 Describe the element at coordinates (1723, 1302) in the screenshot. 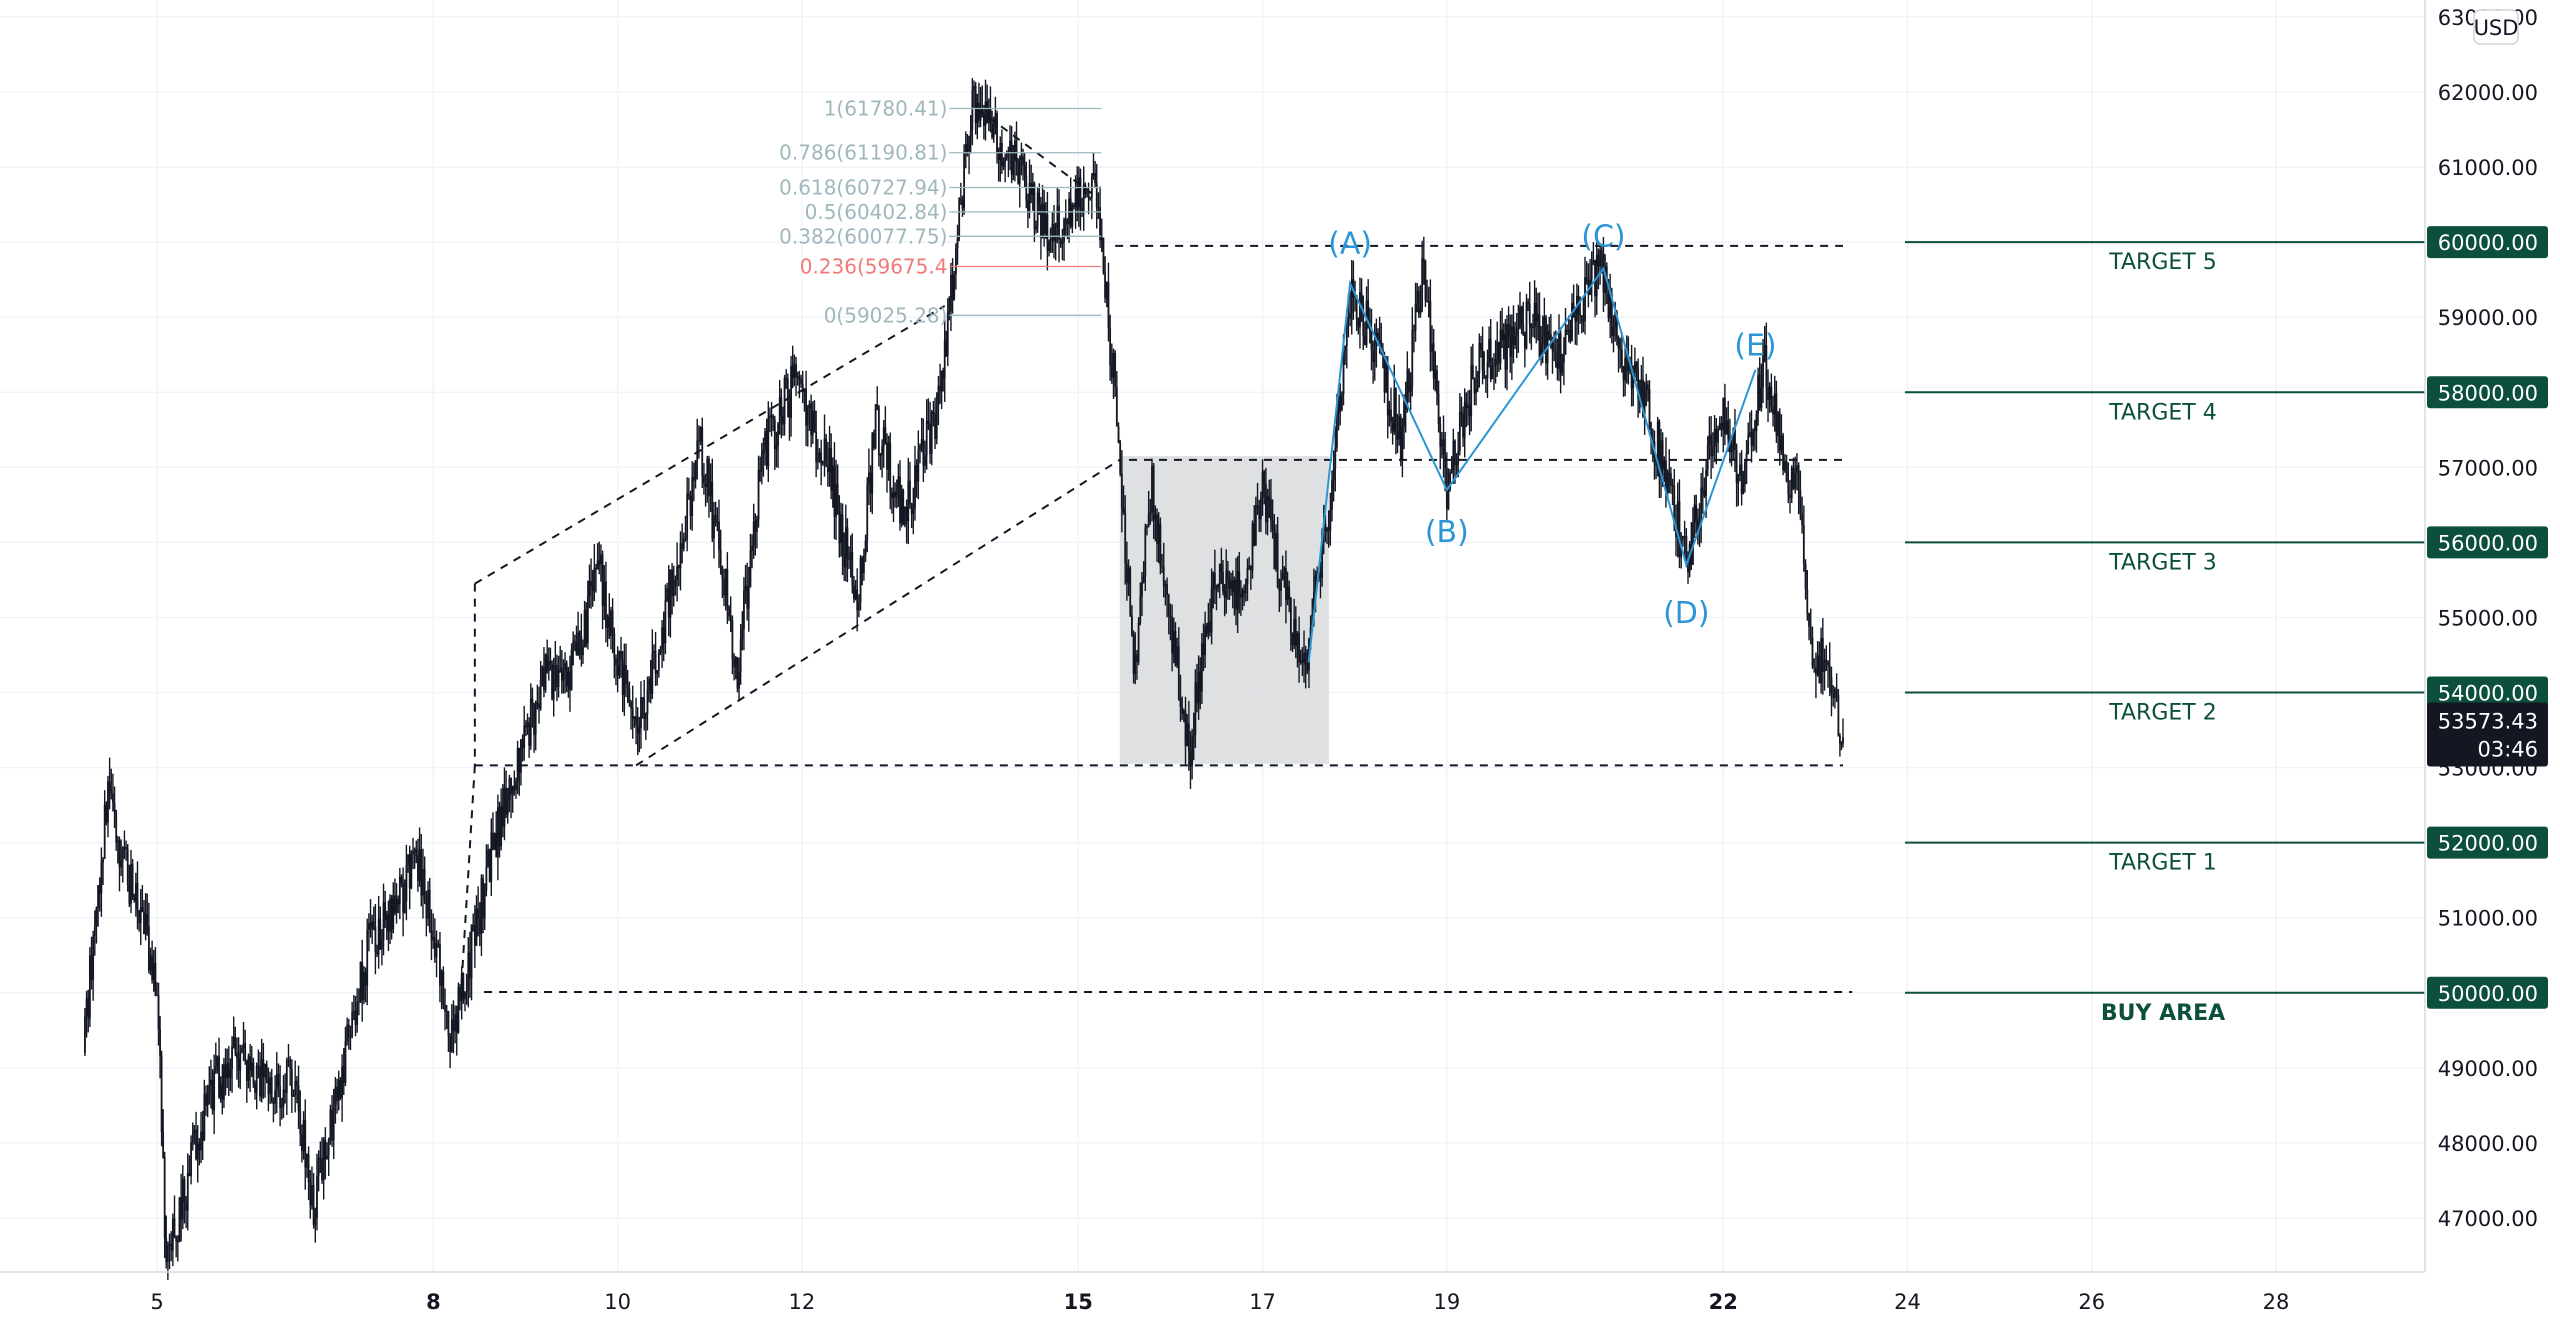

I see `time-tick-label: 22` at that location.